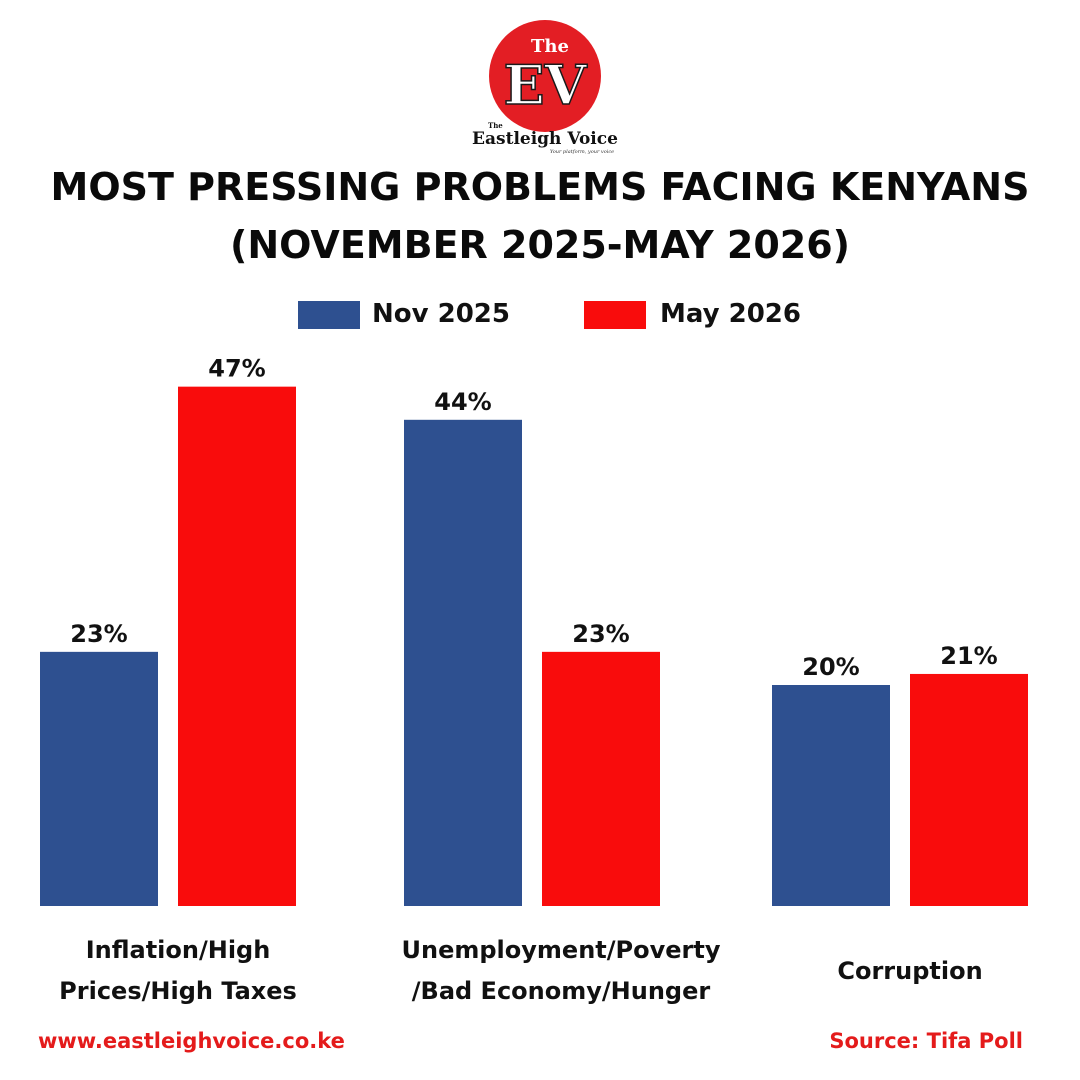 The height and width of the screenshot is (1080, 1080). Describe the element at coordinates (830, 667) in the screenshot. I see `data-label-corruption-nov-2025: 20%` at that location.